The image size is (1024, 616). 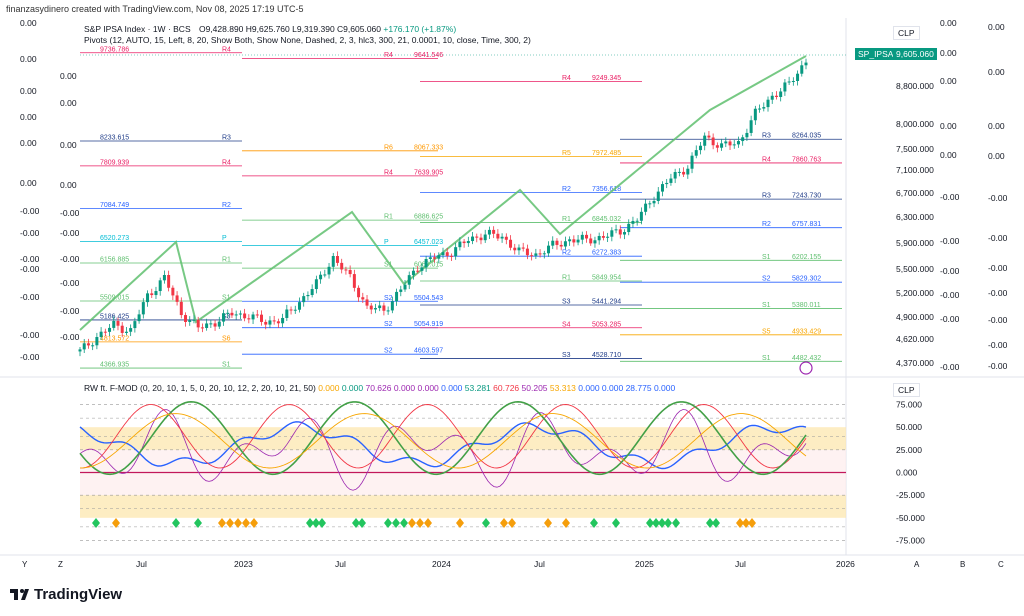 What do you see at coordinates (463, 506) in the screenshot?
I see `osc-lower-band` at bounding box center [463, 506].